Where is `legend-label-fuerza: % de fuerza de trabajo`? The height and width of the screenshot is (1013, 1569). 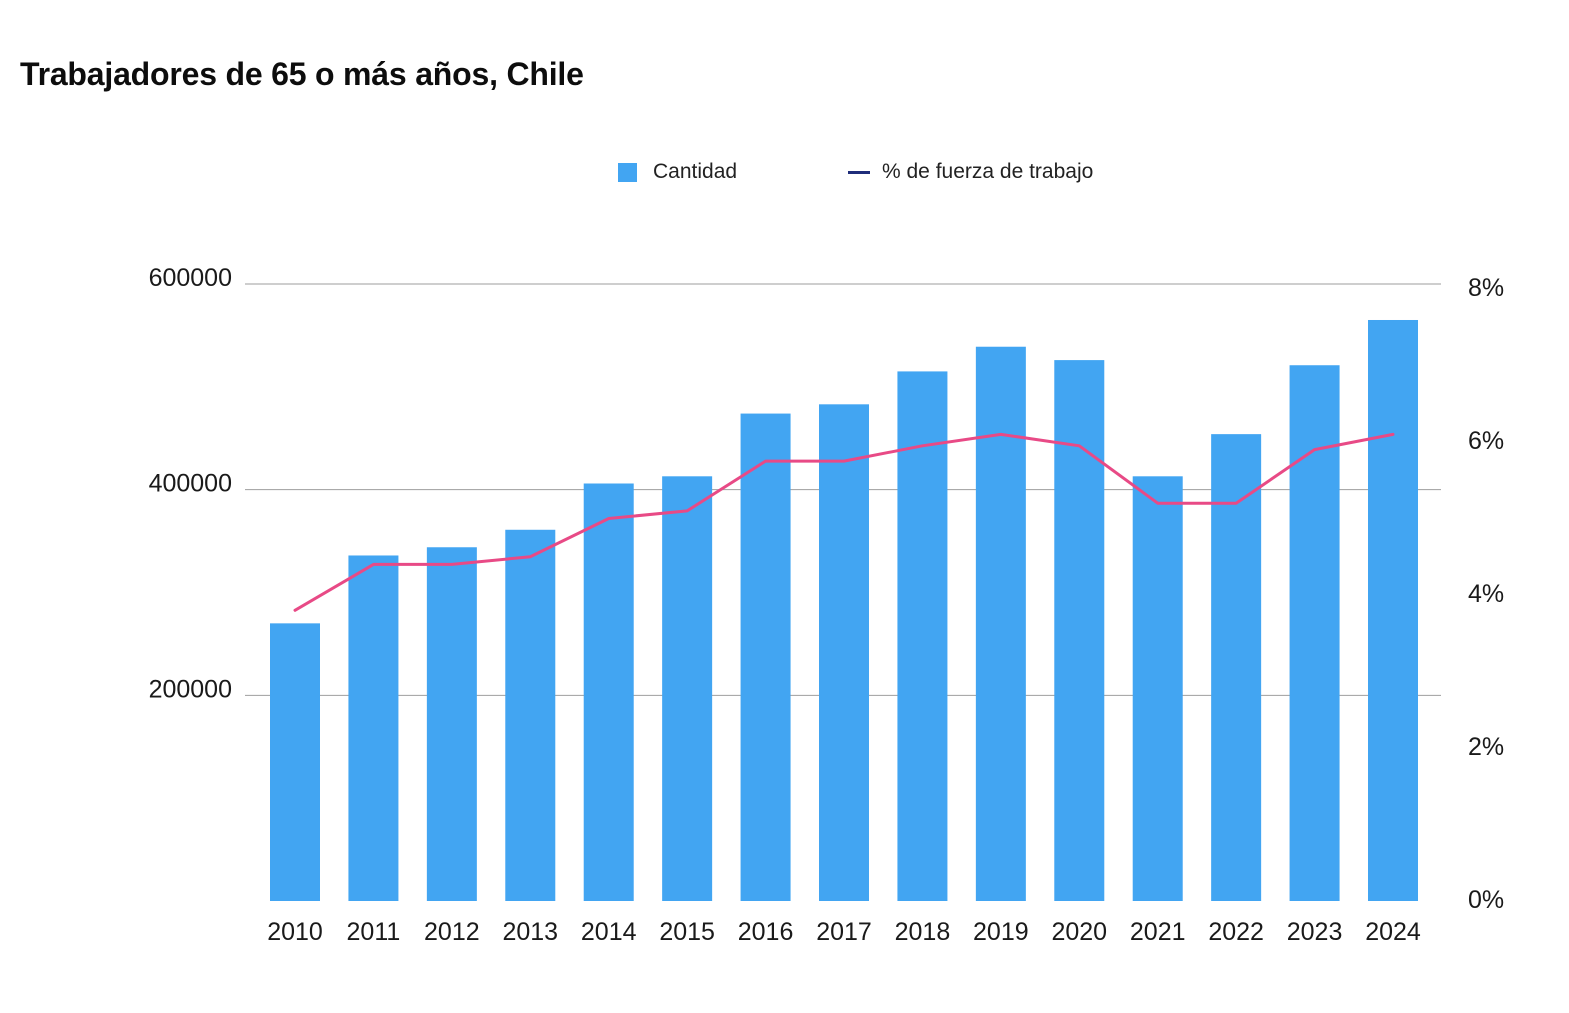 legend-label-fuerza: % de fuerza de trabajo is located at coordinates (988, 171).